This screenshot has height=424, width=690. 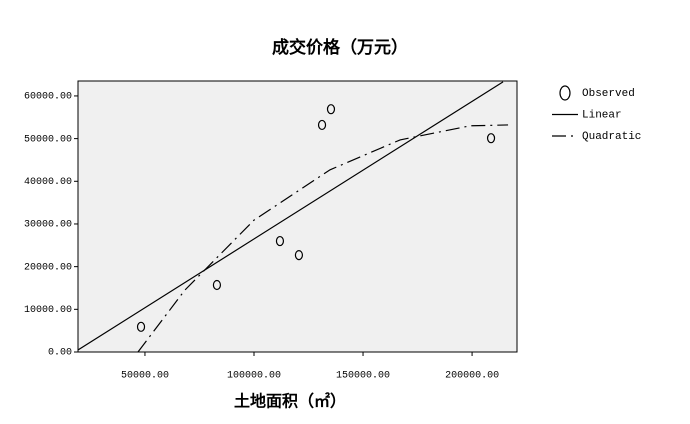 What do you see at coordinates (565, 93) in the screenshot?
I see `legend-marker` at bounding box center [565, 93].